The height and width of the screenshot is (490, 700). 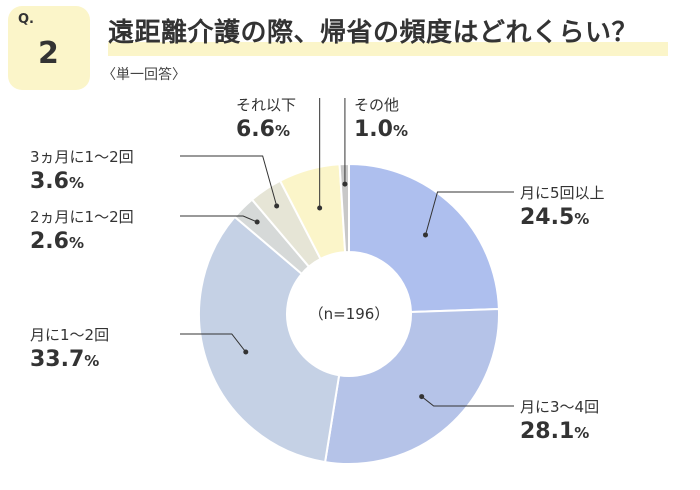 I want to click on page-title: 遠距離介護の際、帰省の頻度はどれくらい？, so click(x=373, y=33).